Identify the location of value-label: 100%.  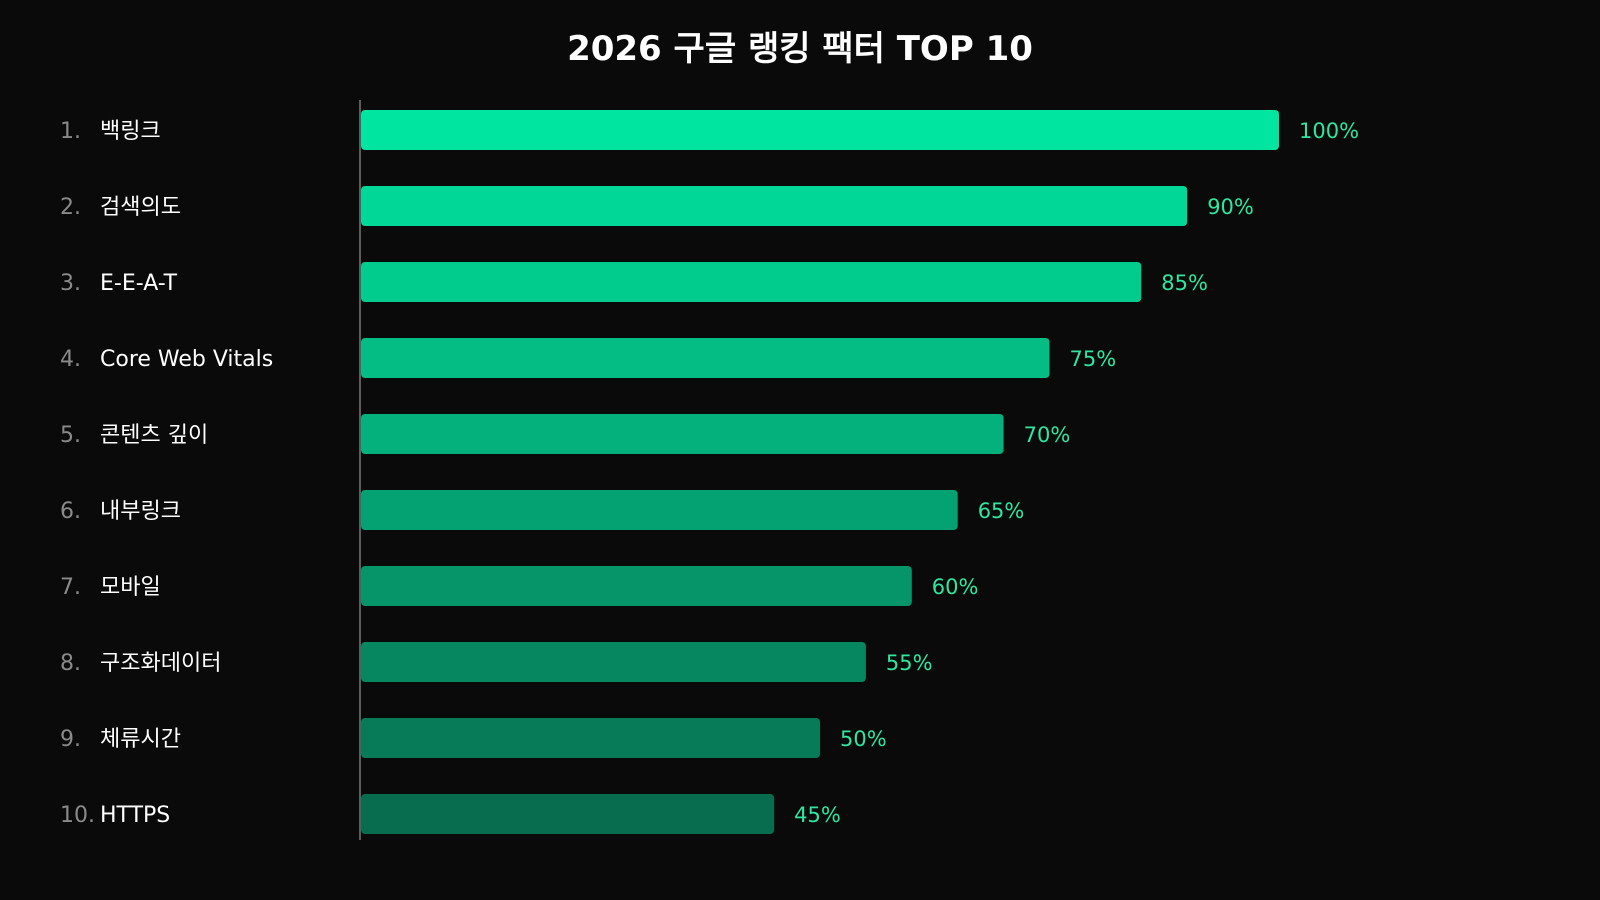
(1329, 131).